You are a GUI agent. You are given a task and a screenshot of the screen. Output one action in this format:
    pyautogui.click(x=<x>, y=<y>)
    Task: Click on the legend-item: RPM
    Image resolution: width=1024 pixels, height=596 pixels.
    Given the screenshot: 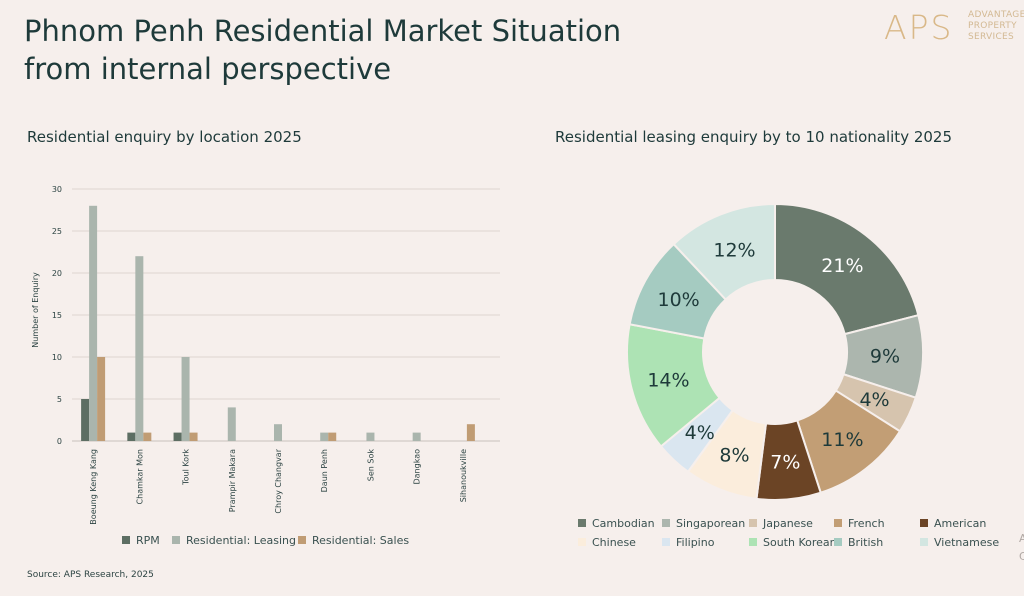 What is the action you would take?
    pyautogui.click(x=141, y=540)
    